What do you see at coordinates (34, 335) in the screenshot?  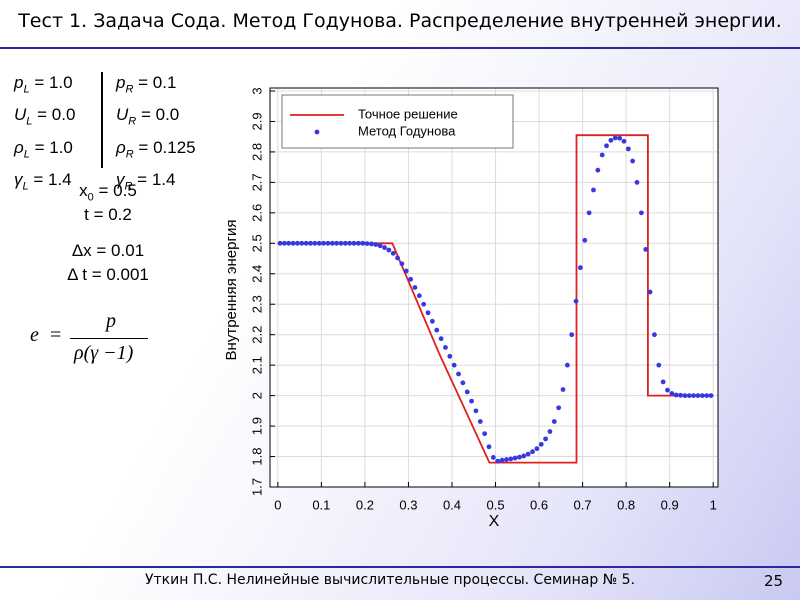 I see `lhs: e` at bounding box center [34, 335].